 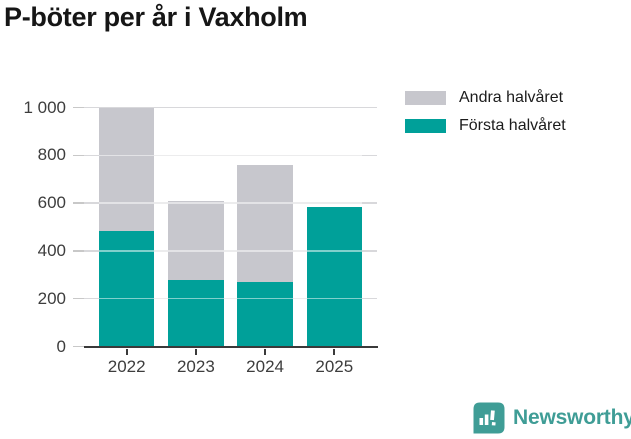 What do you see at coordinates (572, 417) in the screenshot?
I see `newsworthy-wordmark: Newsworthy` at bounding box center [572, 417].